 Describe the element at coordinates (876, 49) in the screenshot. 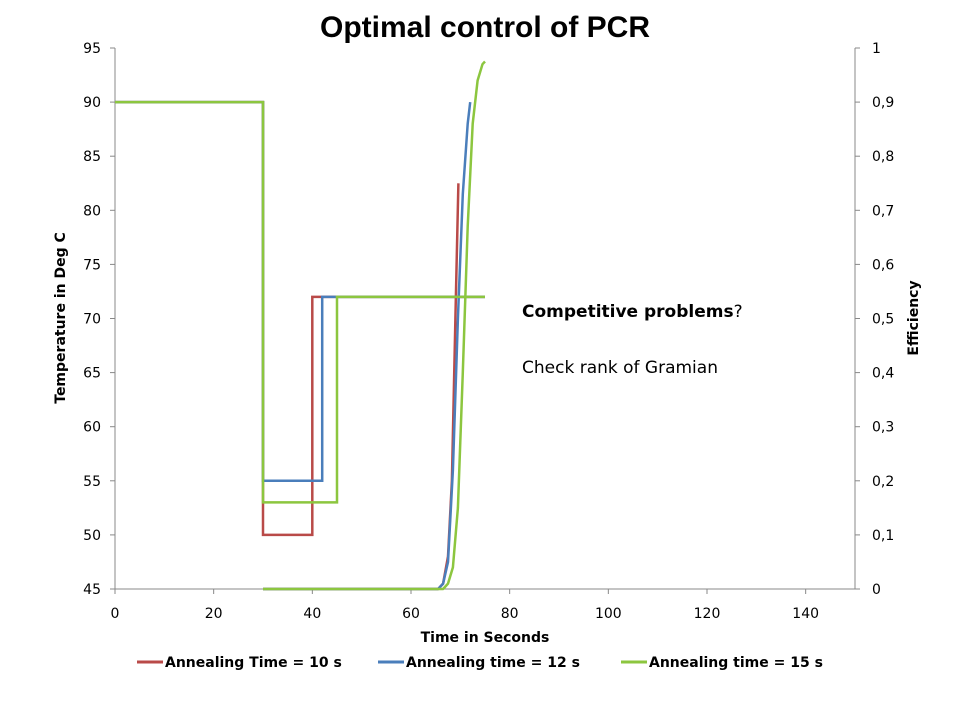

I see `y-right-tick-label: 1` at that location.